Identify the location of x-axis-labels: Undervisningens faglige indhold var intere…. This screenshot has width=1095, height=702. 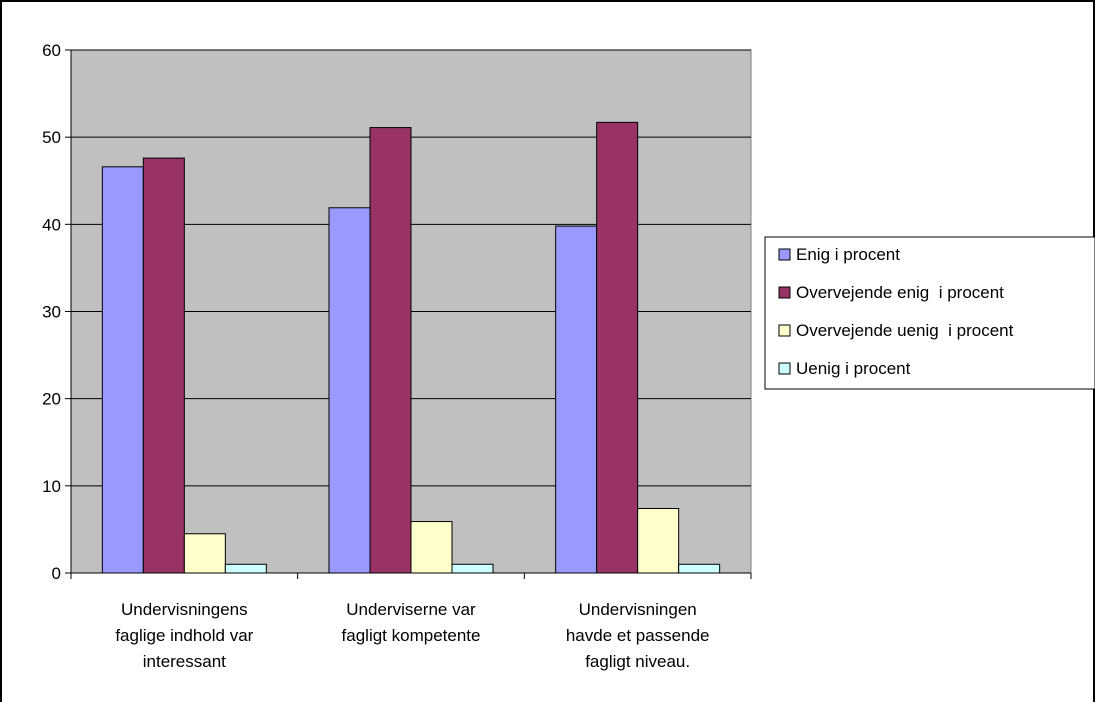
(412, 635).